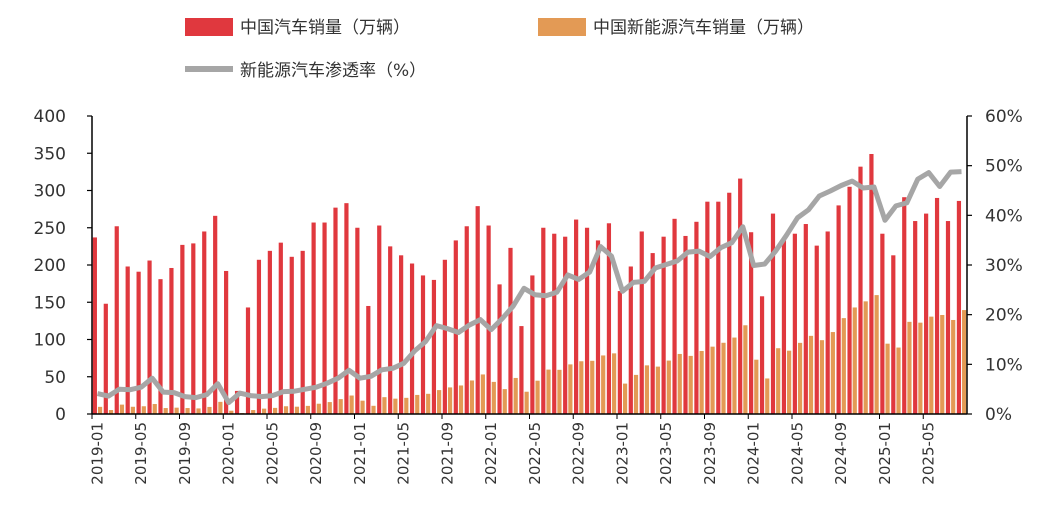 This screenshot has width=1053, height=517. Describe the element at coordinates (404, 453) in the screenshot. I see `x-tick-label: 2021-05` at that location.